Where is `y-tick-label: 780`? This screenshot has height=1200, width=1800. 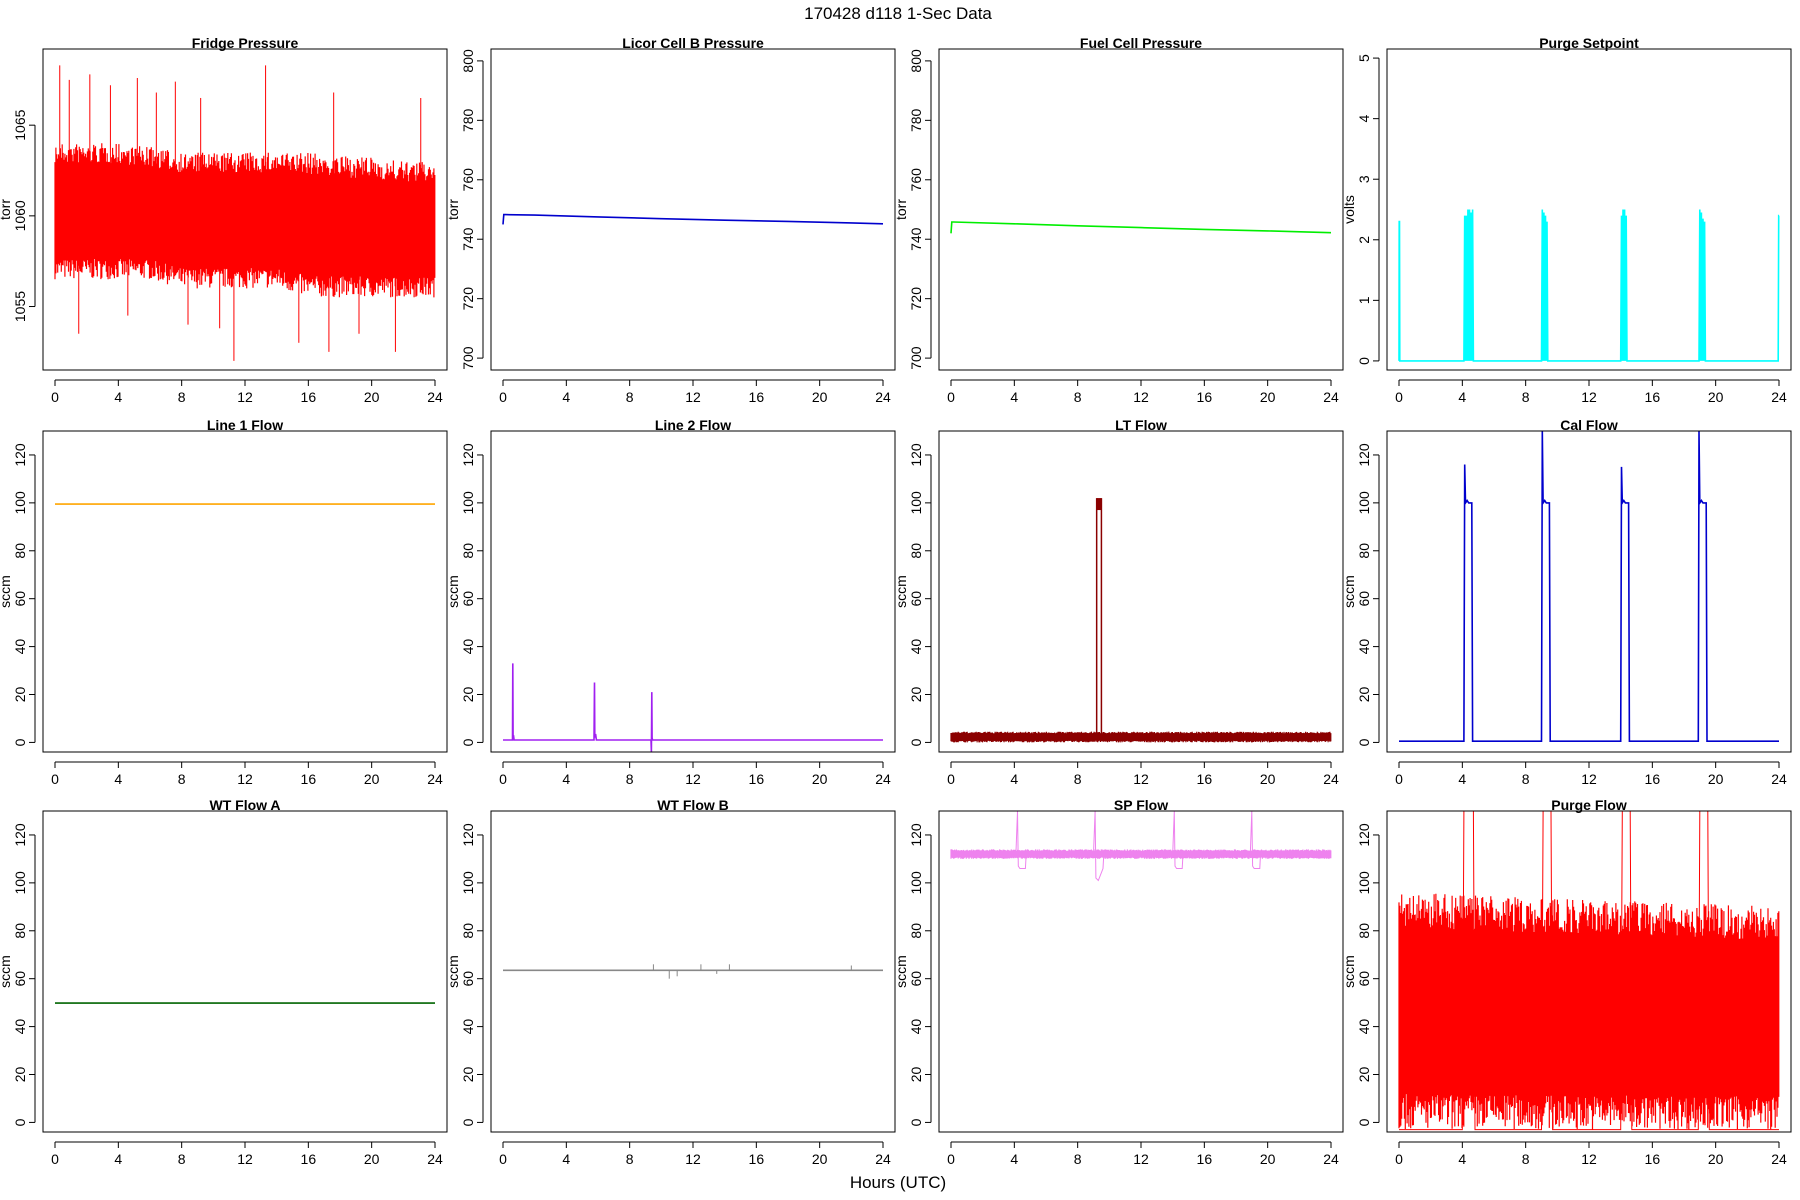 y-tick-label: 780 is located at coordinates (468, 120).